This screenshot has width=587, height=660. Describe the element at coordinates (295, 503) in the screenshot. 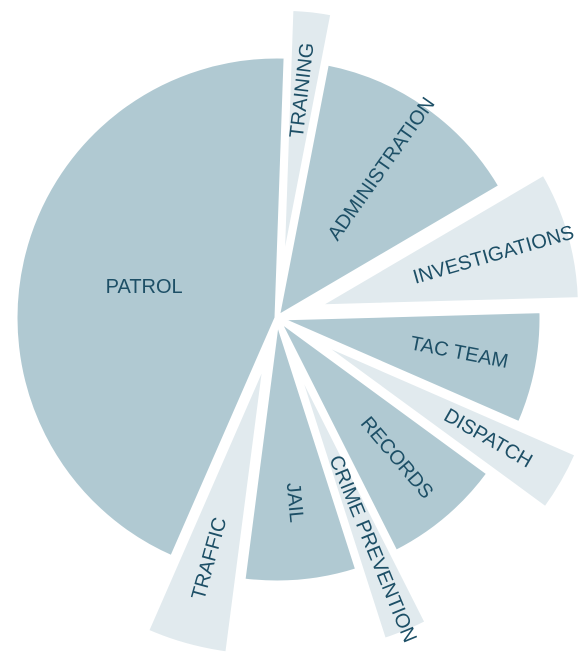

I see `slice-label: JAIL` at that location.